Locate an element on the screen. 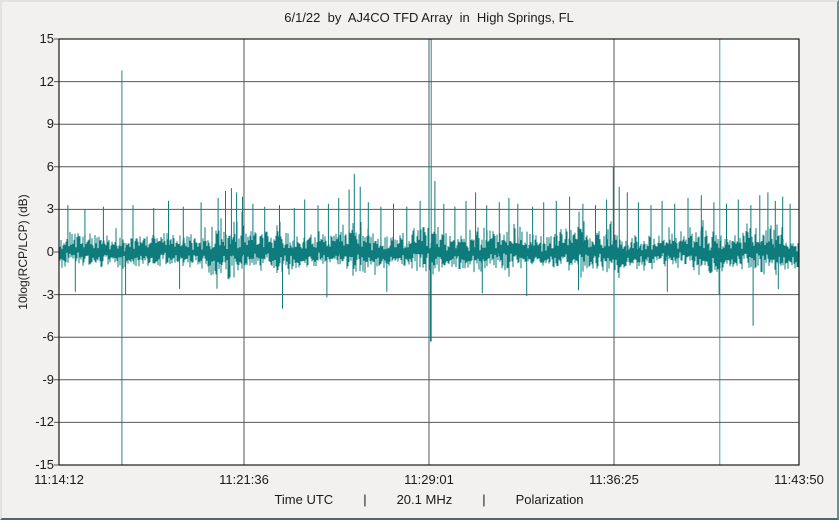  y-tick-label: 9 is located at coordinates (50, 124).